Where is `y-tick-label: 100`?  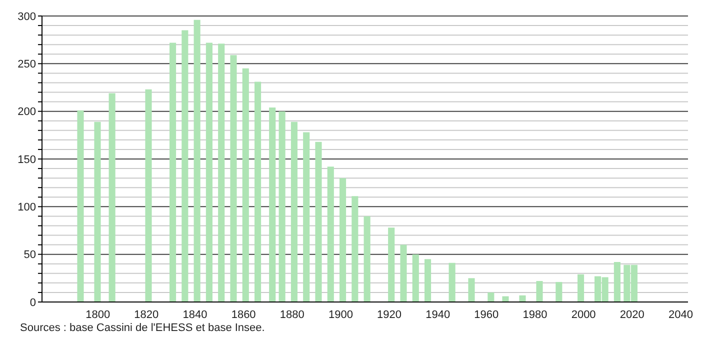
y-tick-label: 100 is located at coordinates (27, 208).